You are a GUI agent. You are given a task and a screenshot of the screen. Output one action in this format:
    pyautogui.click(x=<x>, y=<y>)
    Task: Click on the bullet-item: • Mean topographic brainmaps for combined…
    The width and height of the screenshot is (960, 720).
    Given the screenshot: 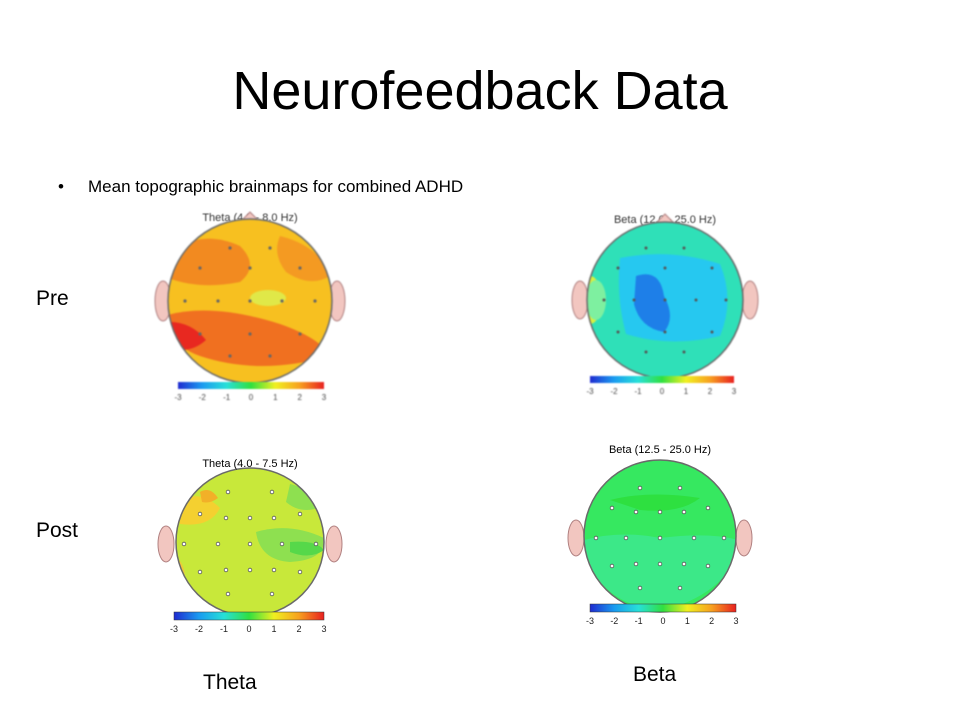 What is the action you would take?
    pyautogui.click(x=260, y=187)
    